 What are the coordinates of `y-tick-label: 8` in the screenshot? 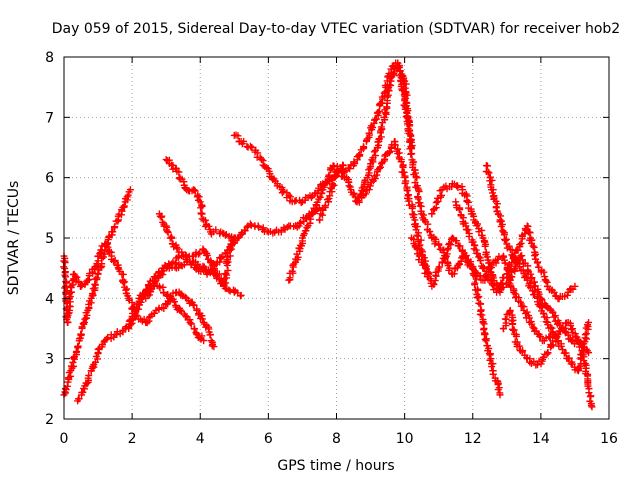 It's located at (49, 58).